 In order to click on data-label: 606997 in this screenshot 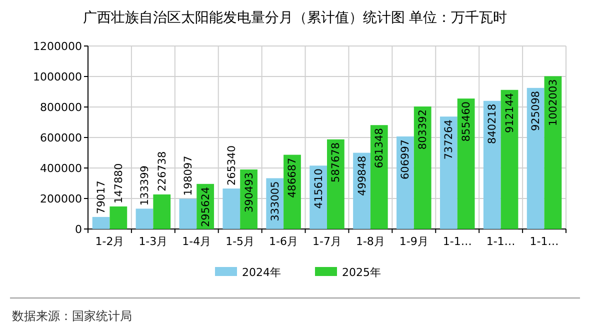, I will do `click(406, 159)`.